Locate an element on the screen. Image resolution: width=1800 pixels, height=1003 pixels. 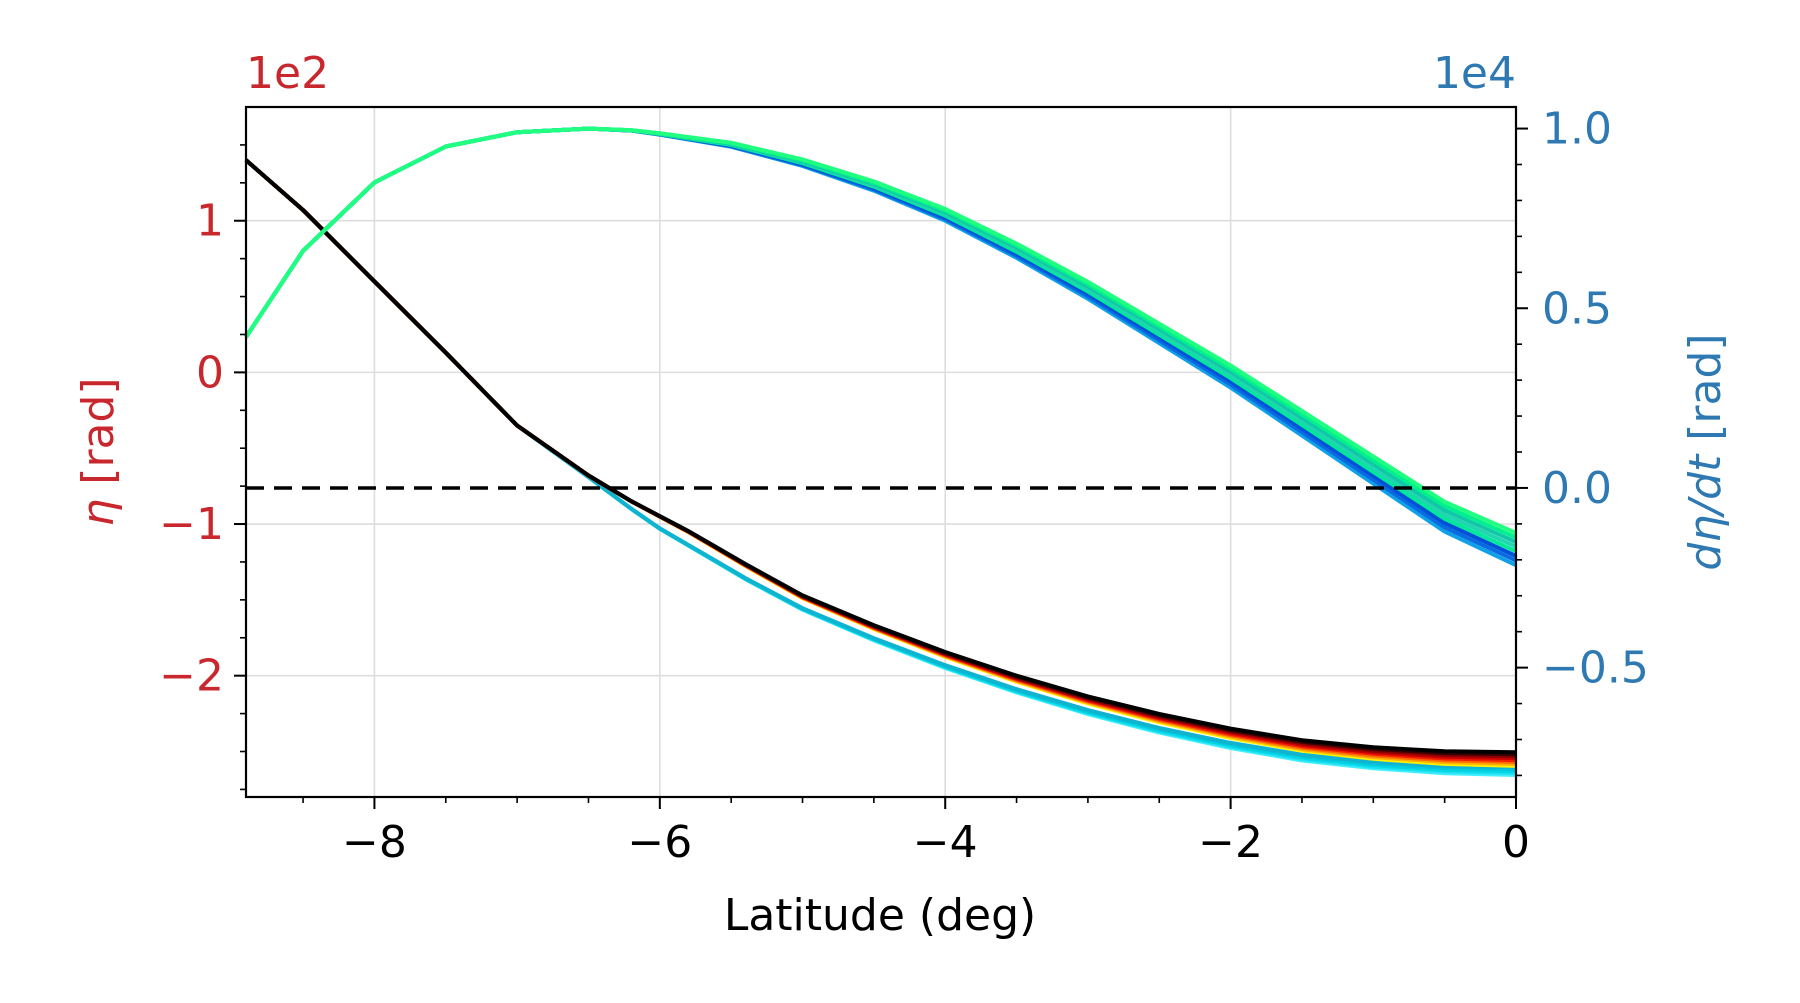
right-y-tick-label: 1.0 is located at coordinates (1577, 129).